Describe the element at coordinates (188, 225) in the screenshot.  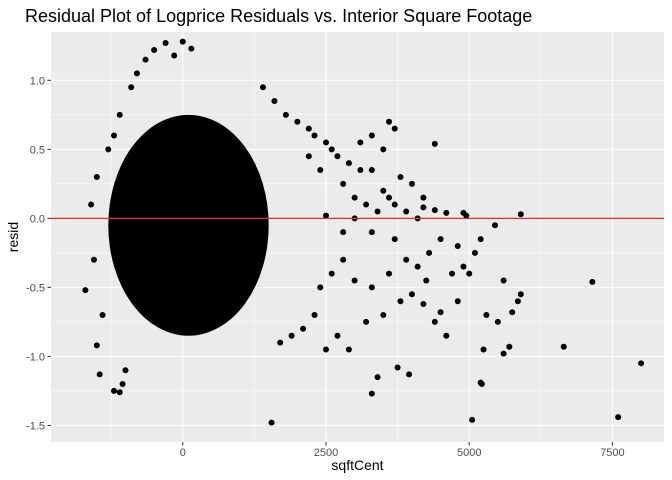
I see `dense-point-cluster` at that location.